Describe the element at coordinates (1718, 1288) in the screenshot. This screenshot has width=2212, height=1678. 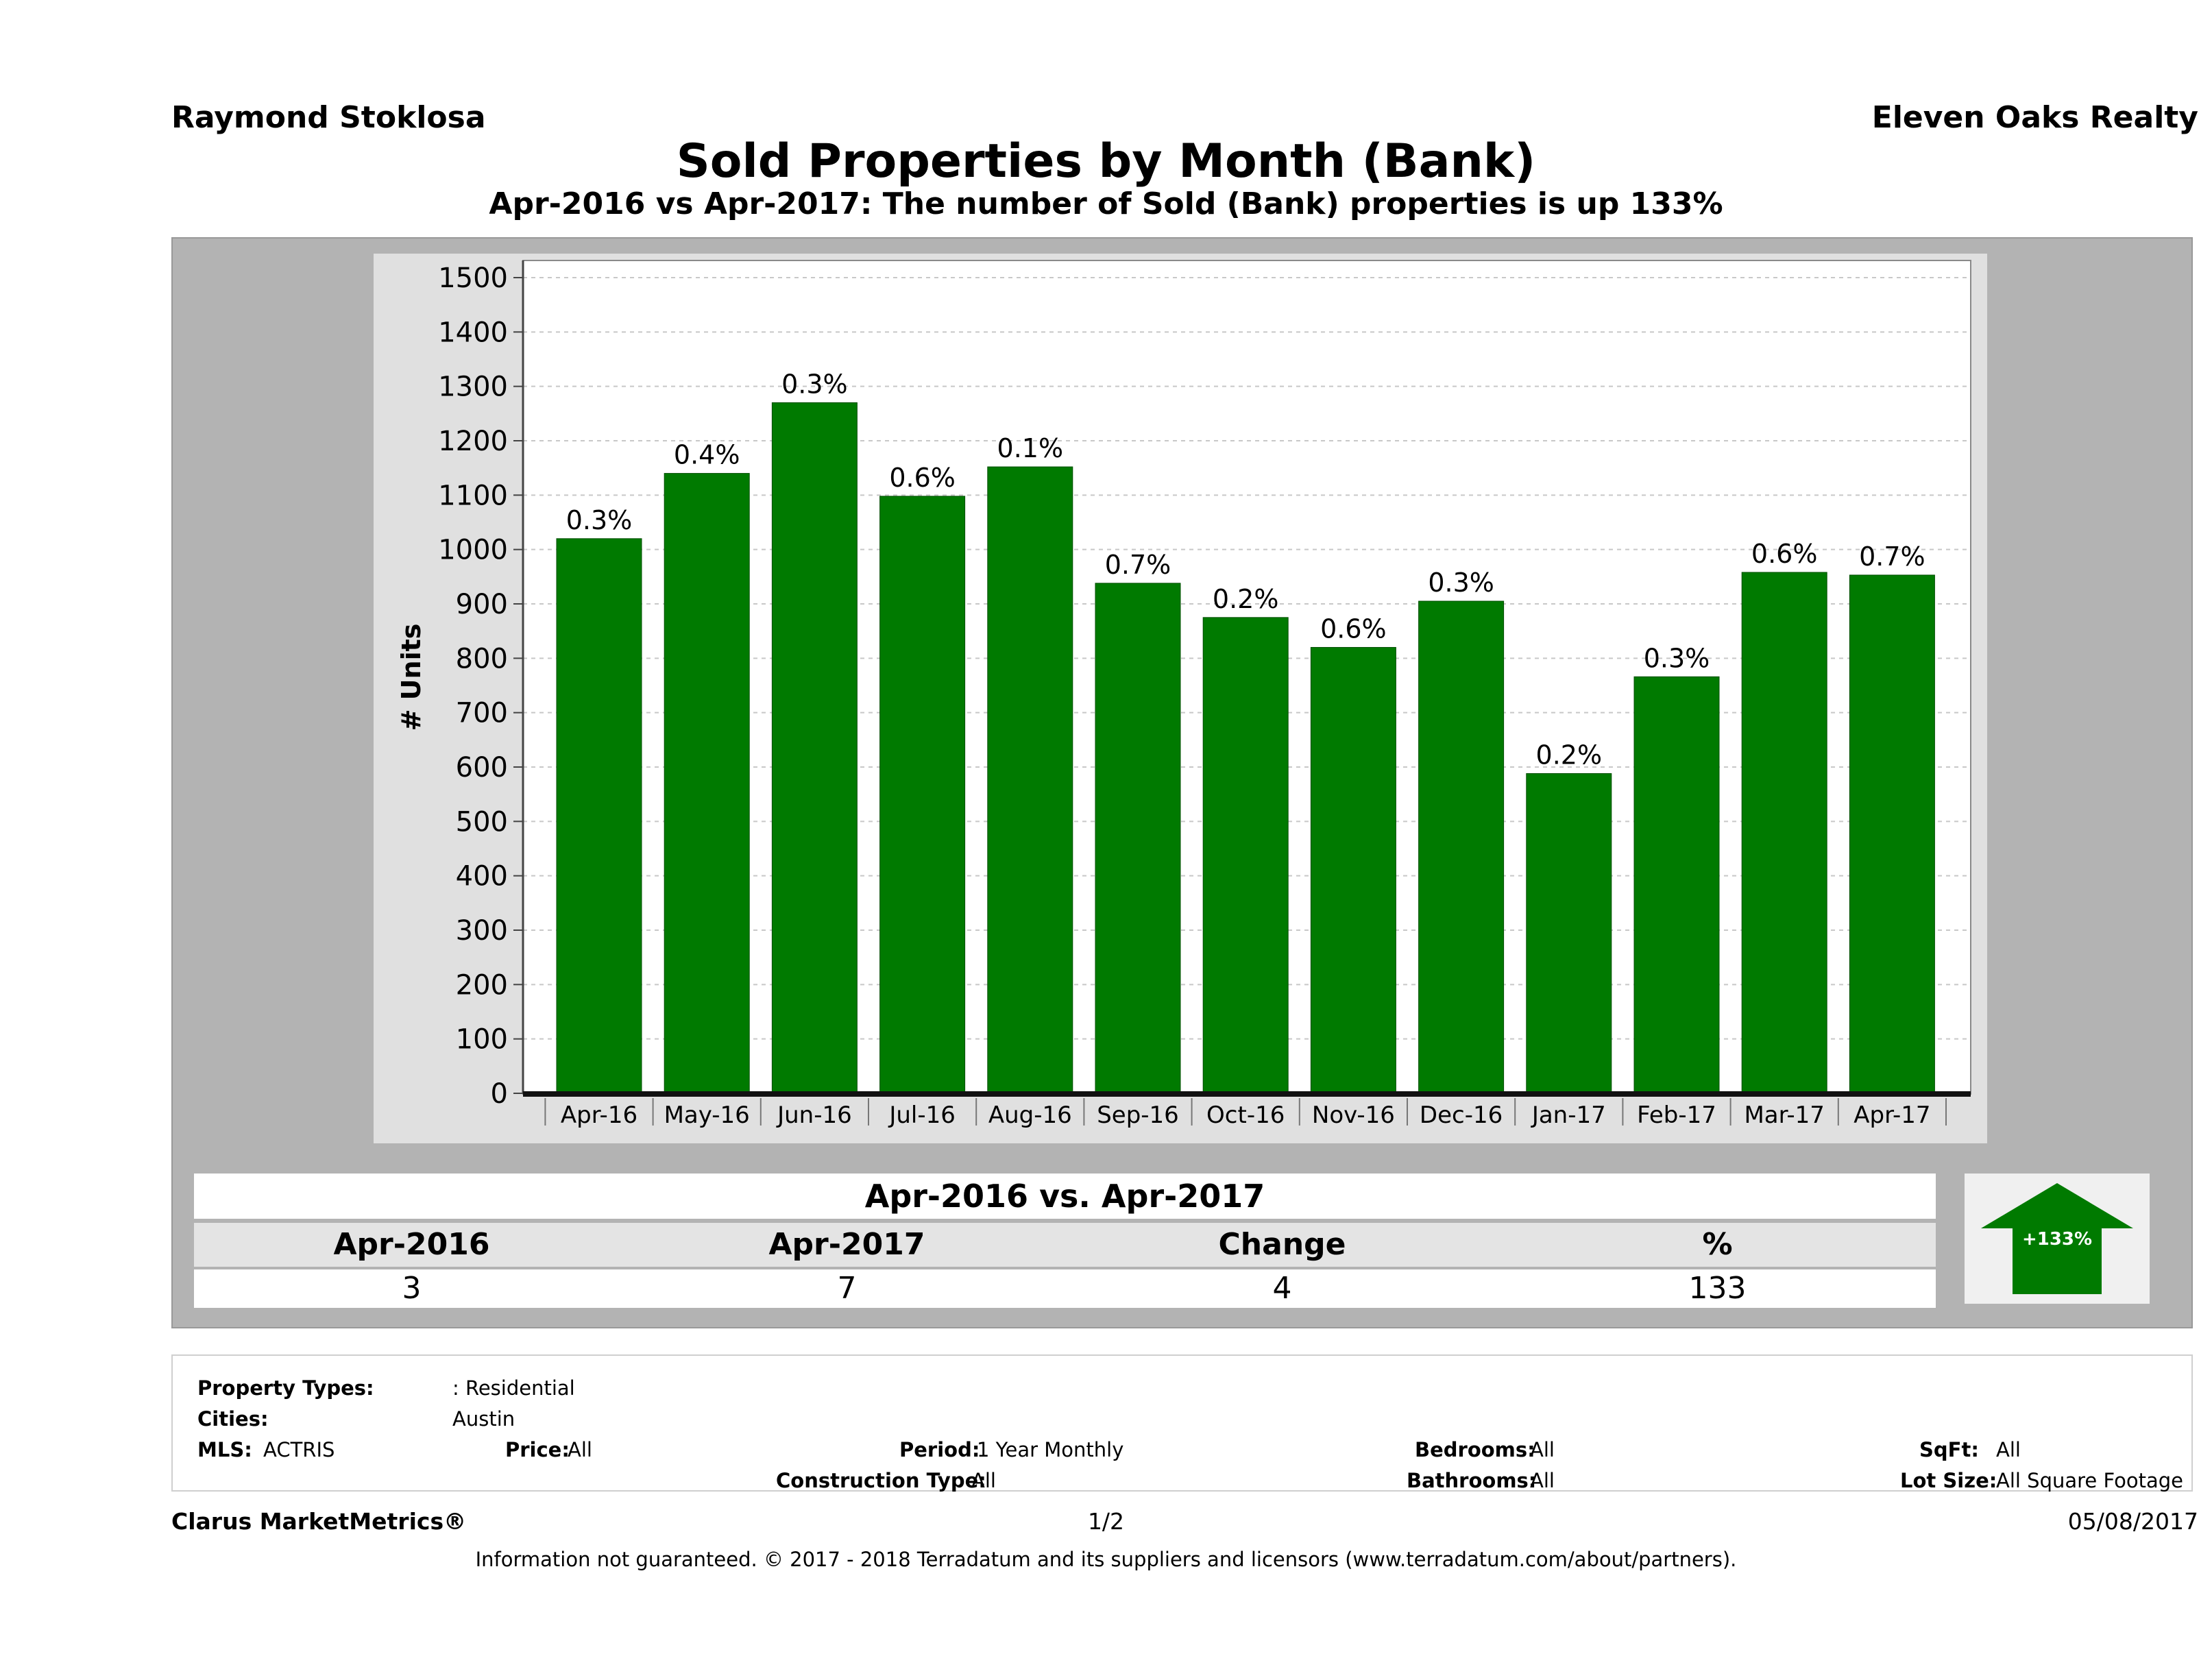
I see `comparison-value-percent: 133` at that location.